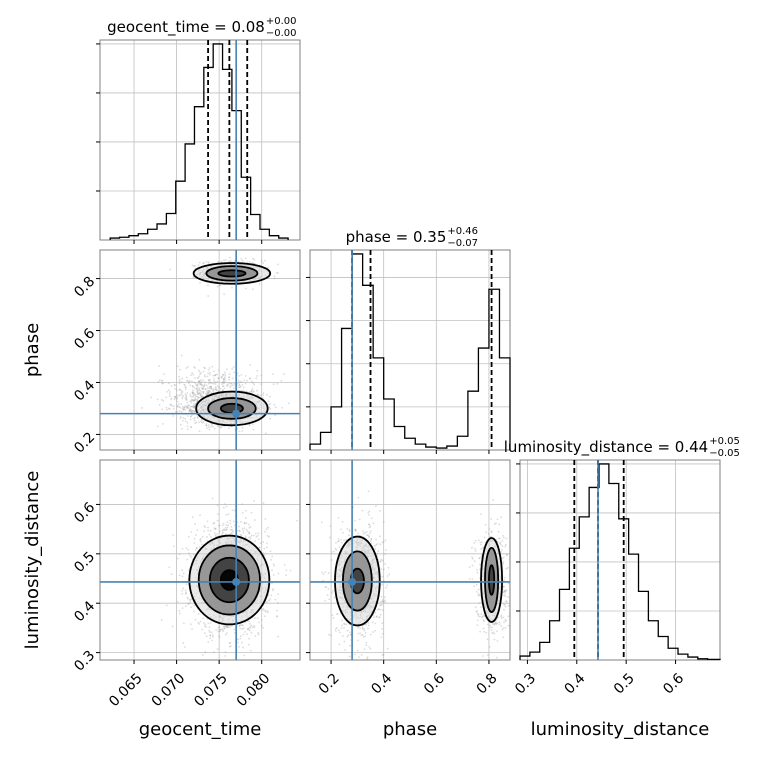 The width and height of the screenshot is (760, 760). What do you see at coordinates (410, 350) in the screenshot?
I see `axes-frame` at bounding box center [410, 350].